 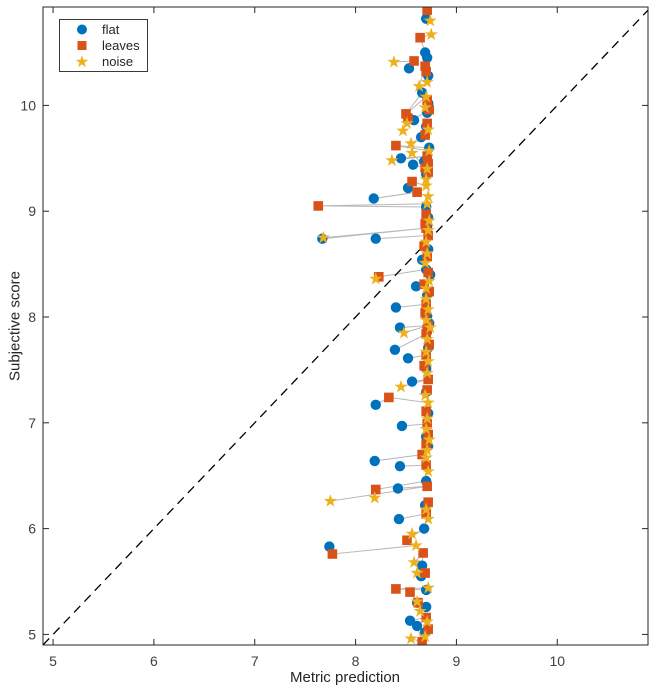 What do you see at coordinates (107, 29) in the screenshot?
I see `legend-item-flat: flat` at bounding box center [107, 29].